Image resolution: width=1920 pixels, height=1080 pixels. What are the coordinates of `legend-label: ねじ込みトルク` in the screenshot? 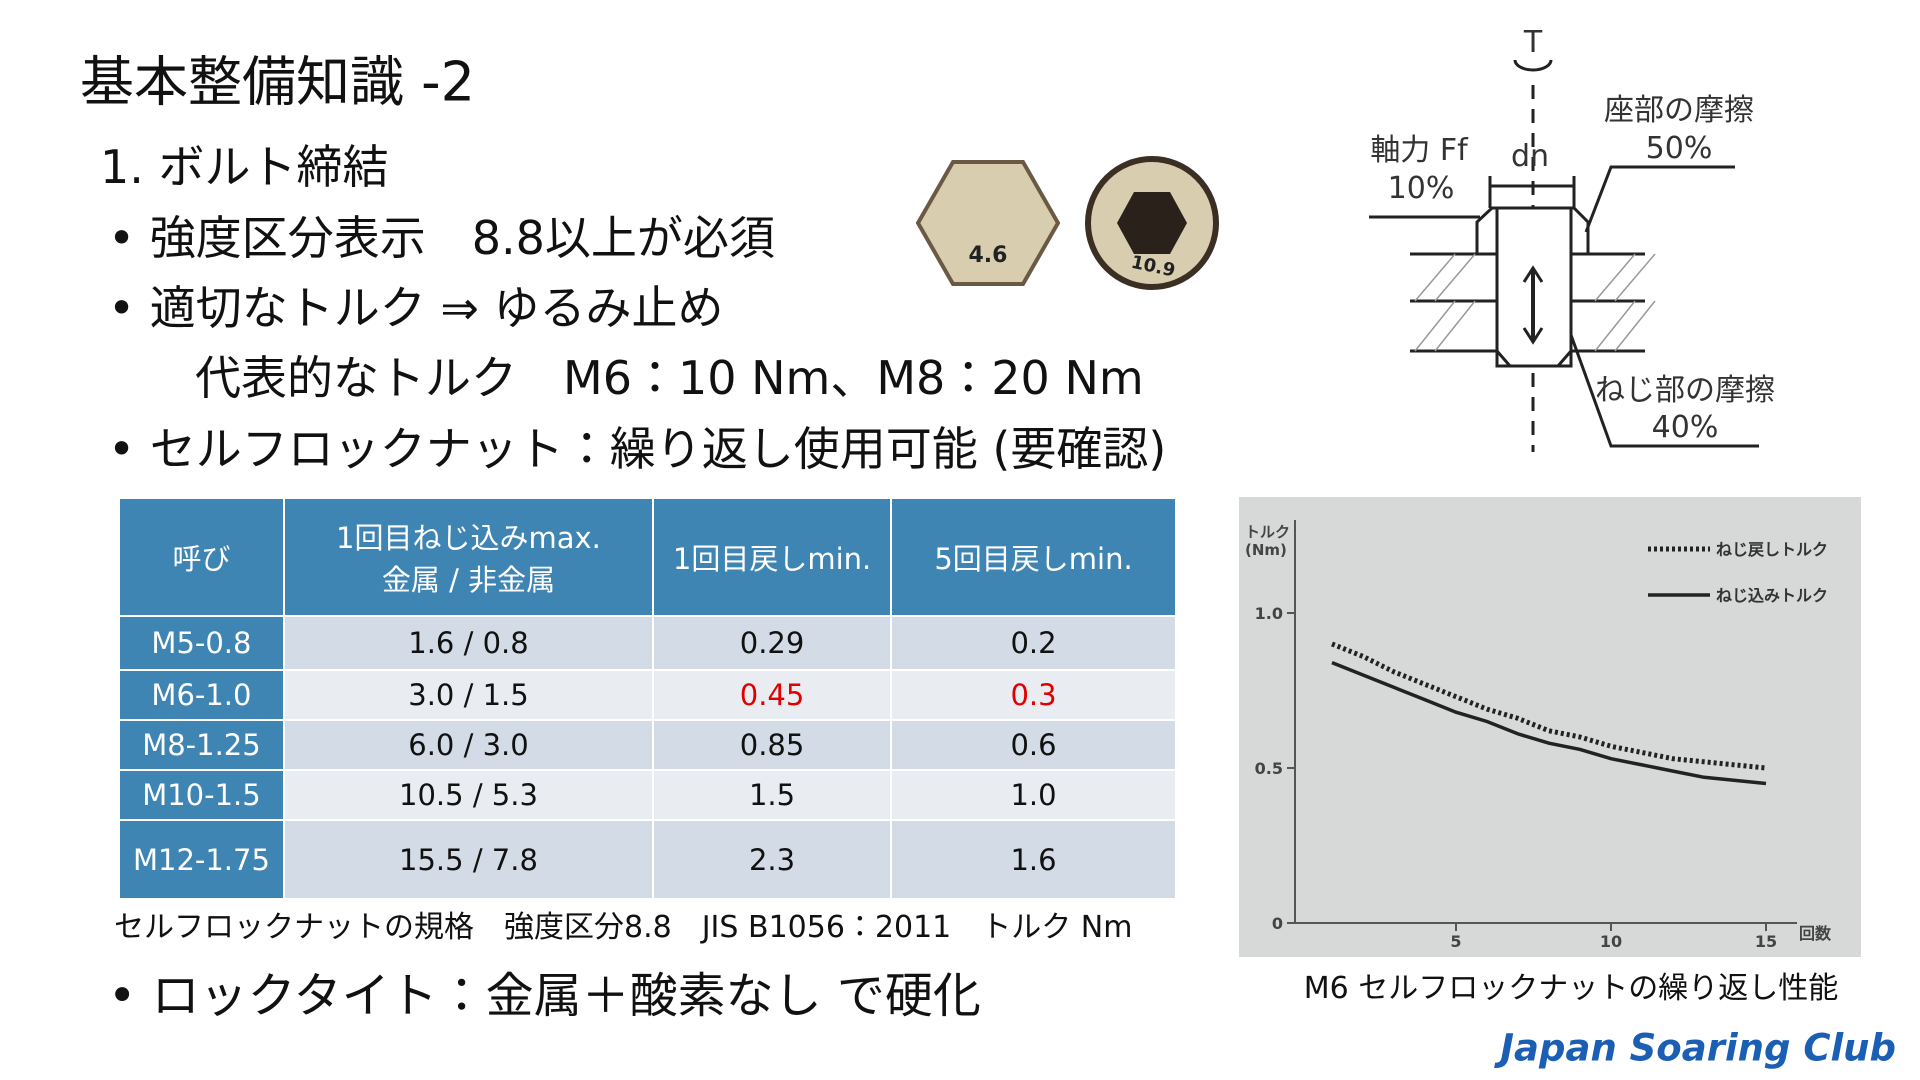 It's located at (1772, 595).